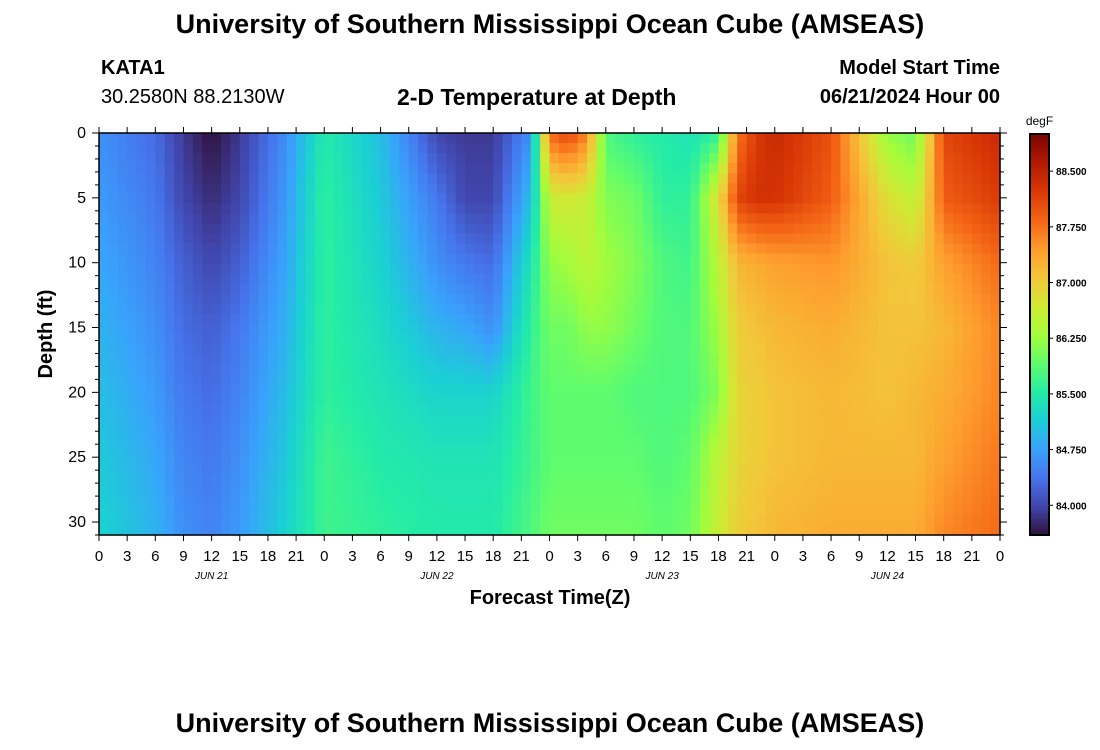  I want to click on model-start-label: Model Start Time, so click(919, 68).